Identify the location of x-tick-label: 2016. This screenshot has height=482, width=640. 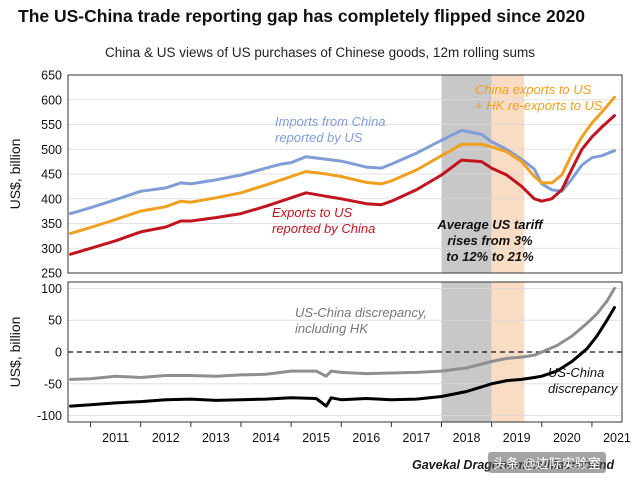
(366, 438).